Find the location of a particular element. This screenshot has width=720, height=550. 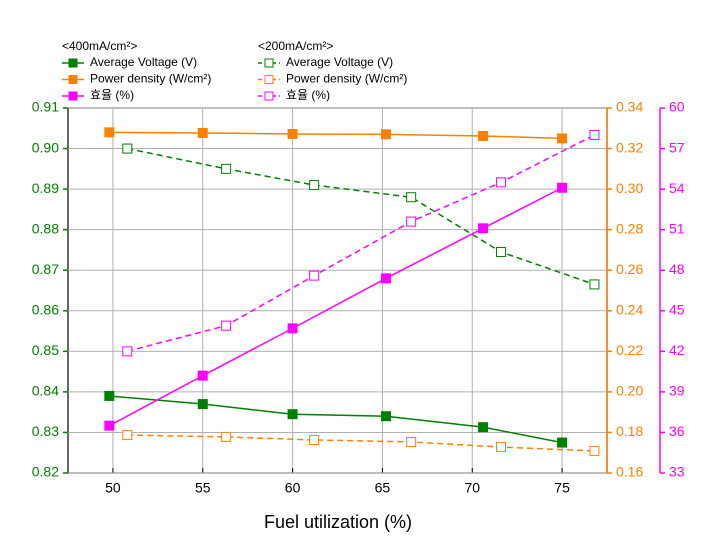

y3-tick-label: 36 is located at coordinates (677, 431).